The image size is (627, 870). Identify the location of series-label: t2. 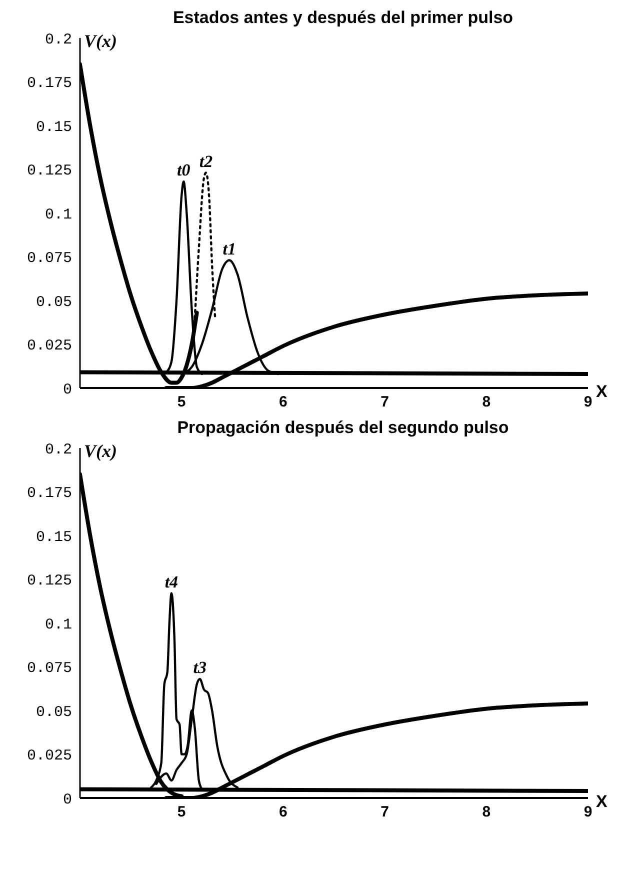
(206, 161).